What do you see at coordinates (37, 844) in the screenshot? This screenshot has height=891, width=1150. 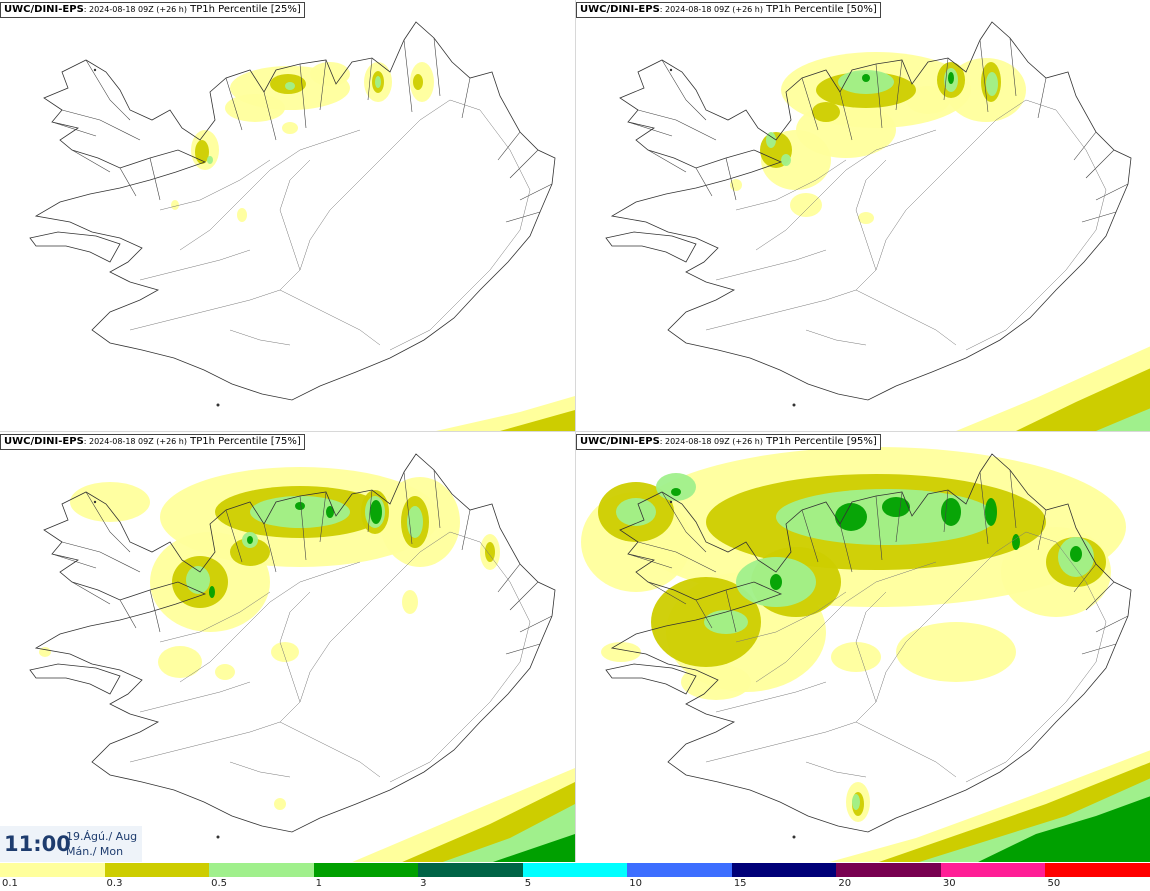 I see `valid-time-clock: 11:00` at bounding box center [37, 844].